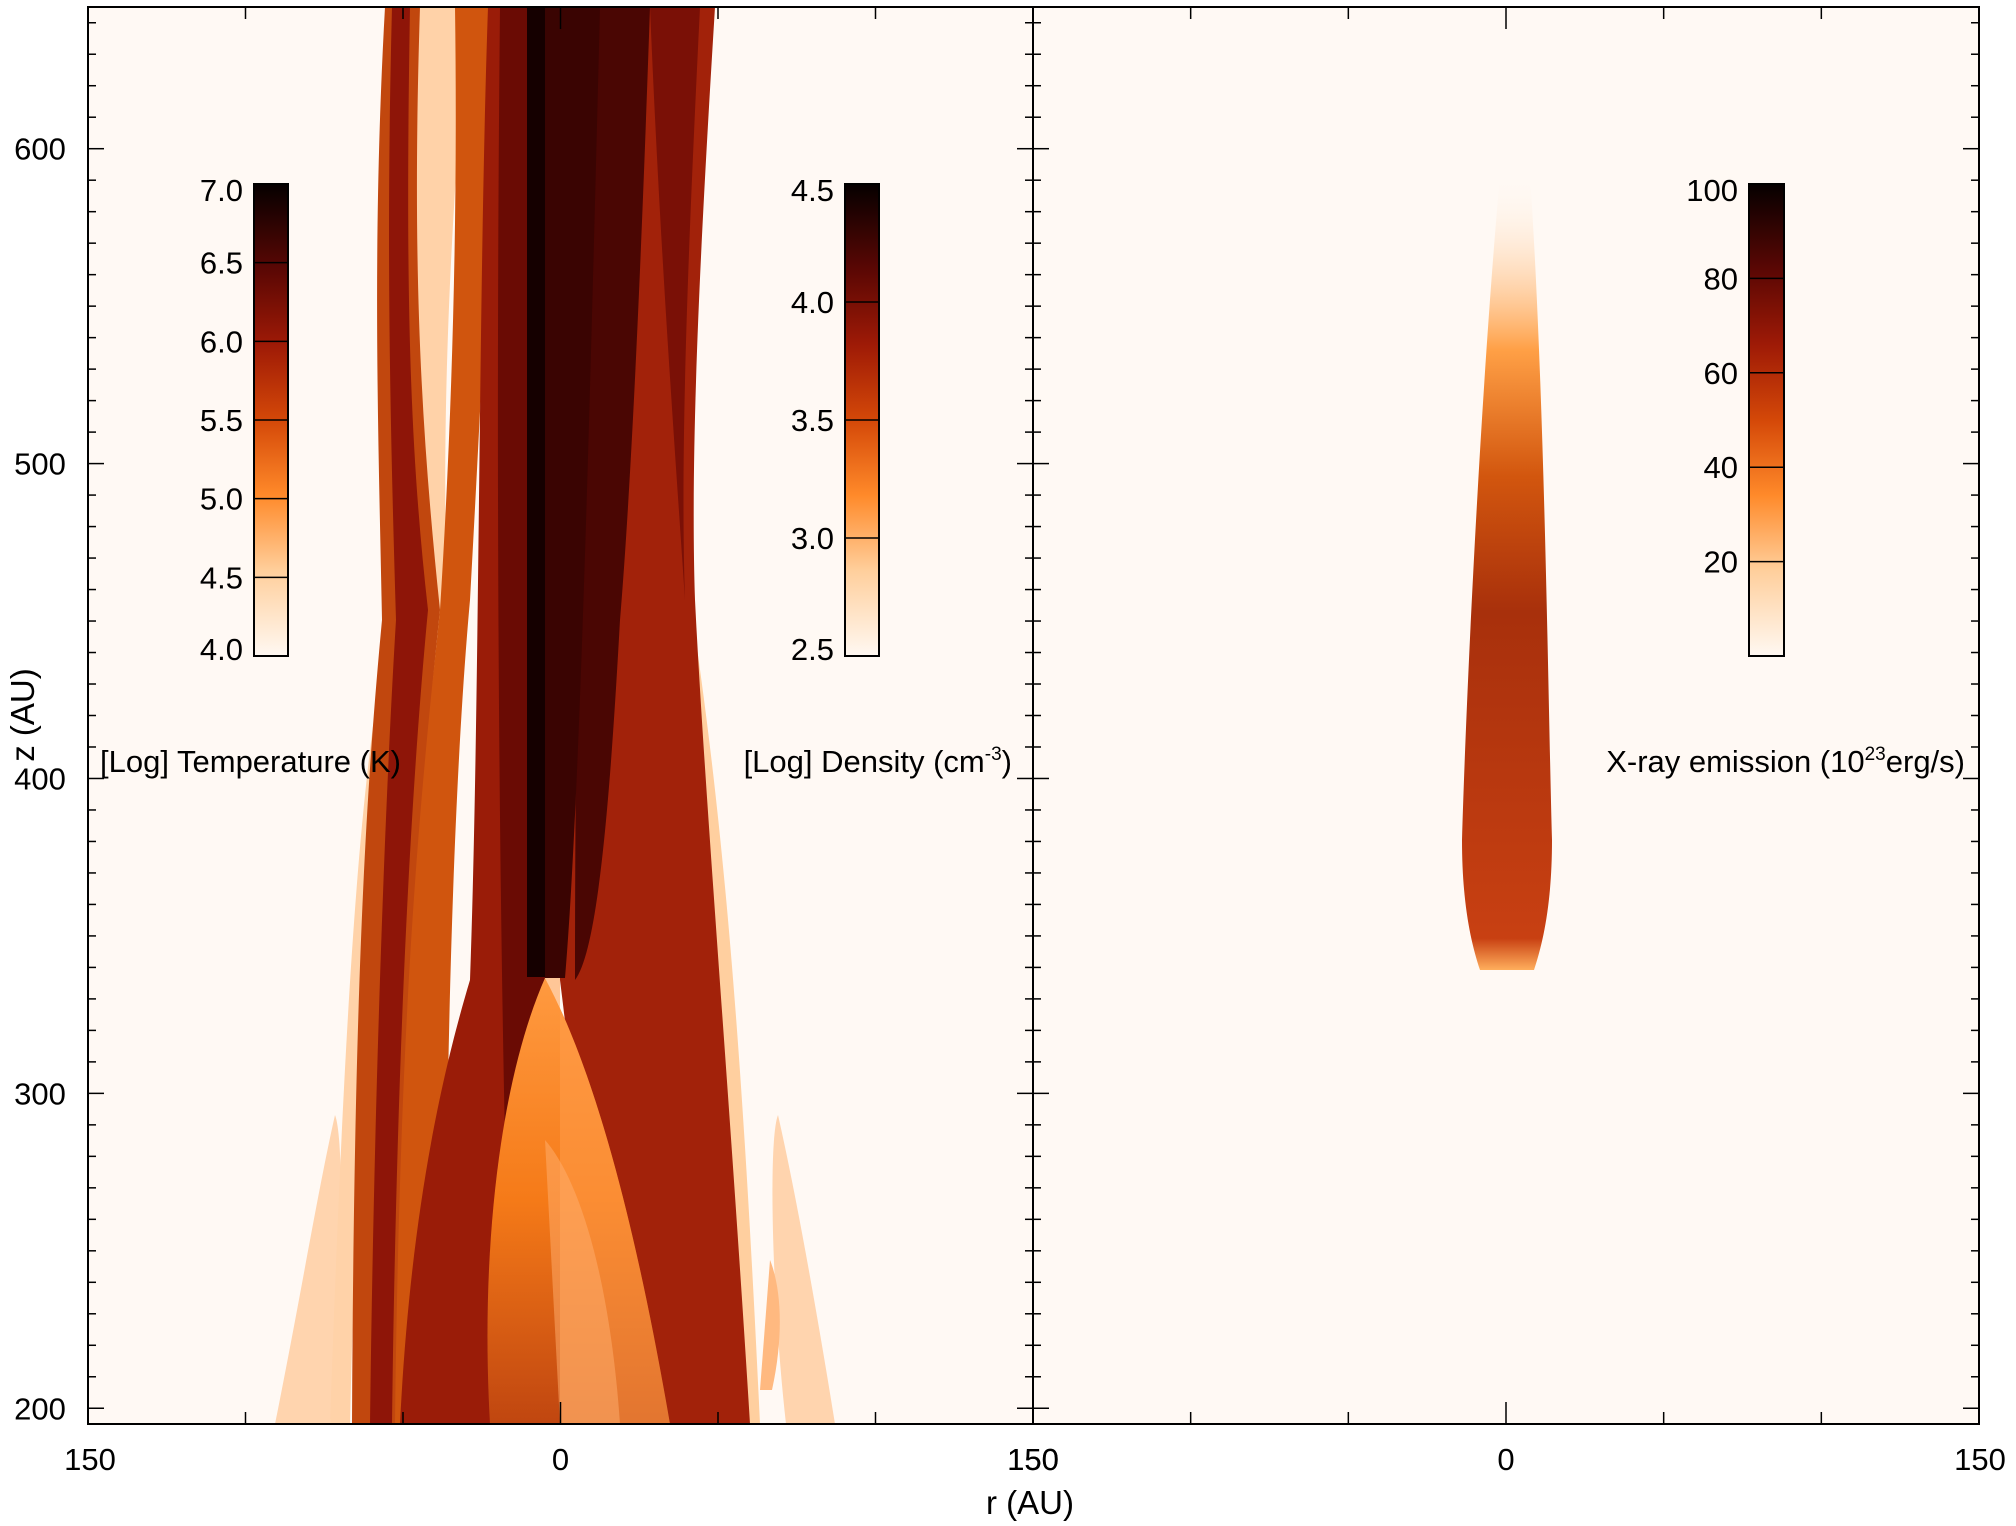 This screenshot has width=2016, height=1526. Describe the element at coordinates (1721, 278) in the screenshot. I see `colorbar-tick-label: 80` at that location.